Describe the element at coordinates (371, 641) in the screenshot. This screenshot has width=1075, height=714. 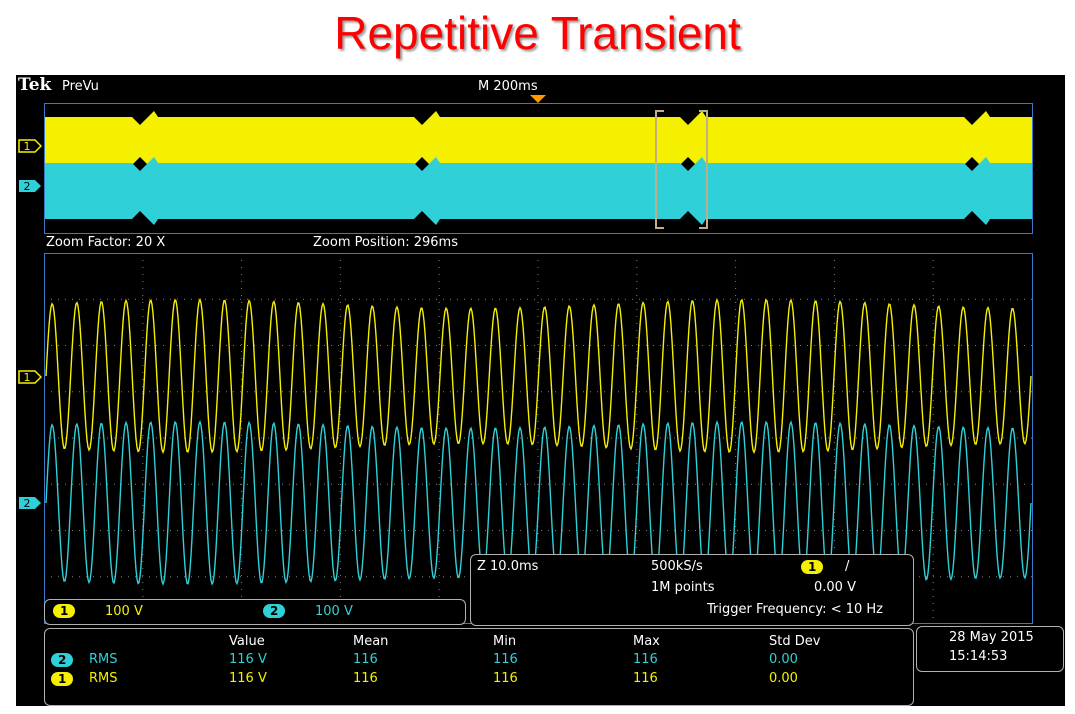
I see `measurement-header-mean: Mean` at that location.